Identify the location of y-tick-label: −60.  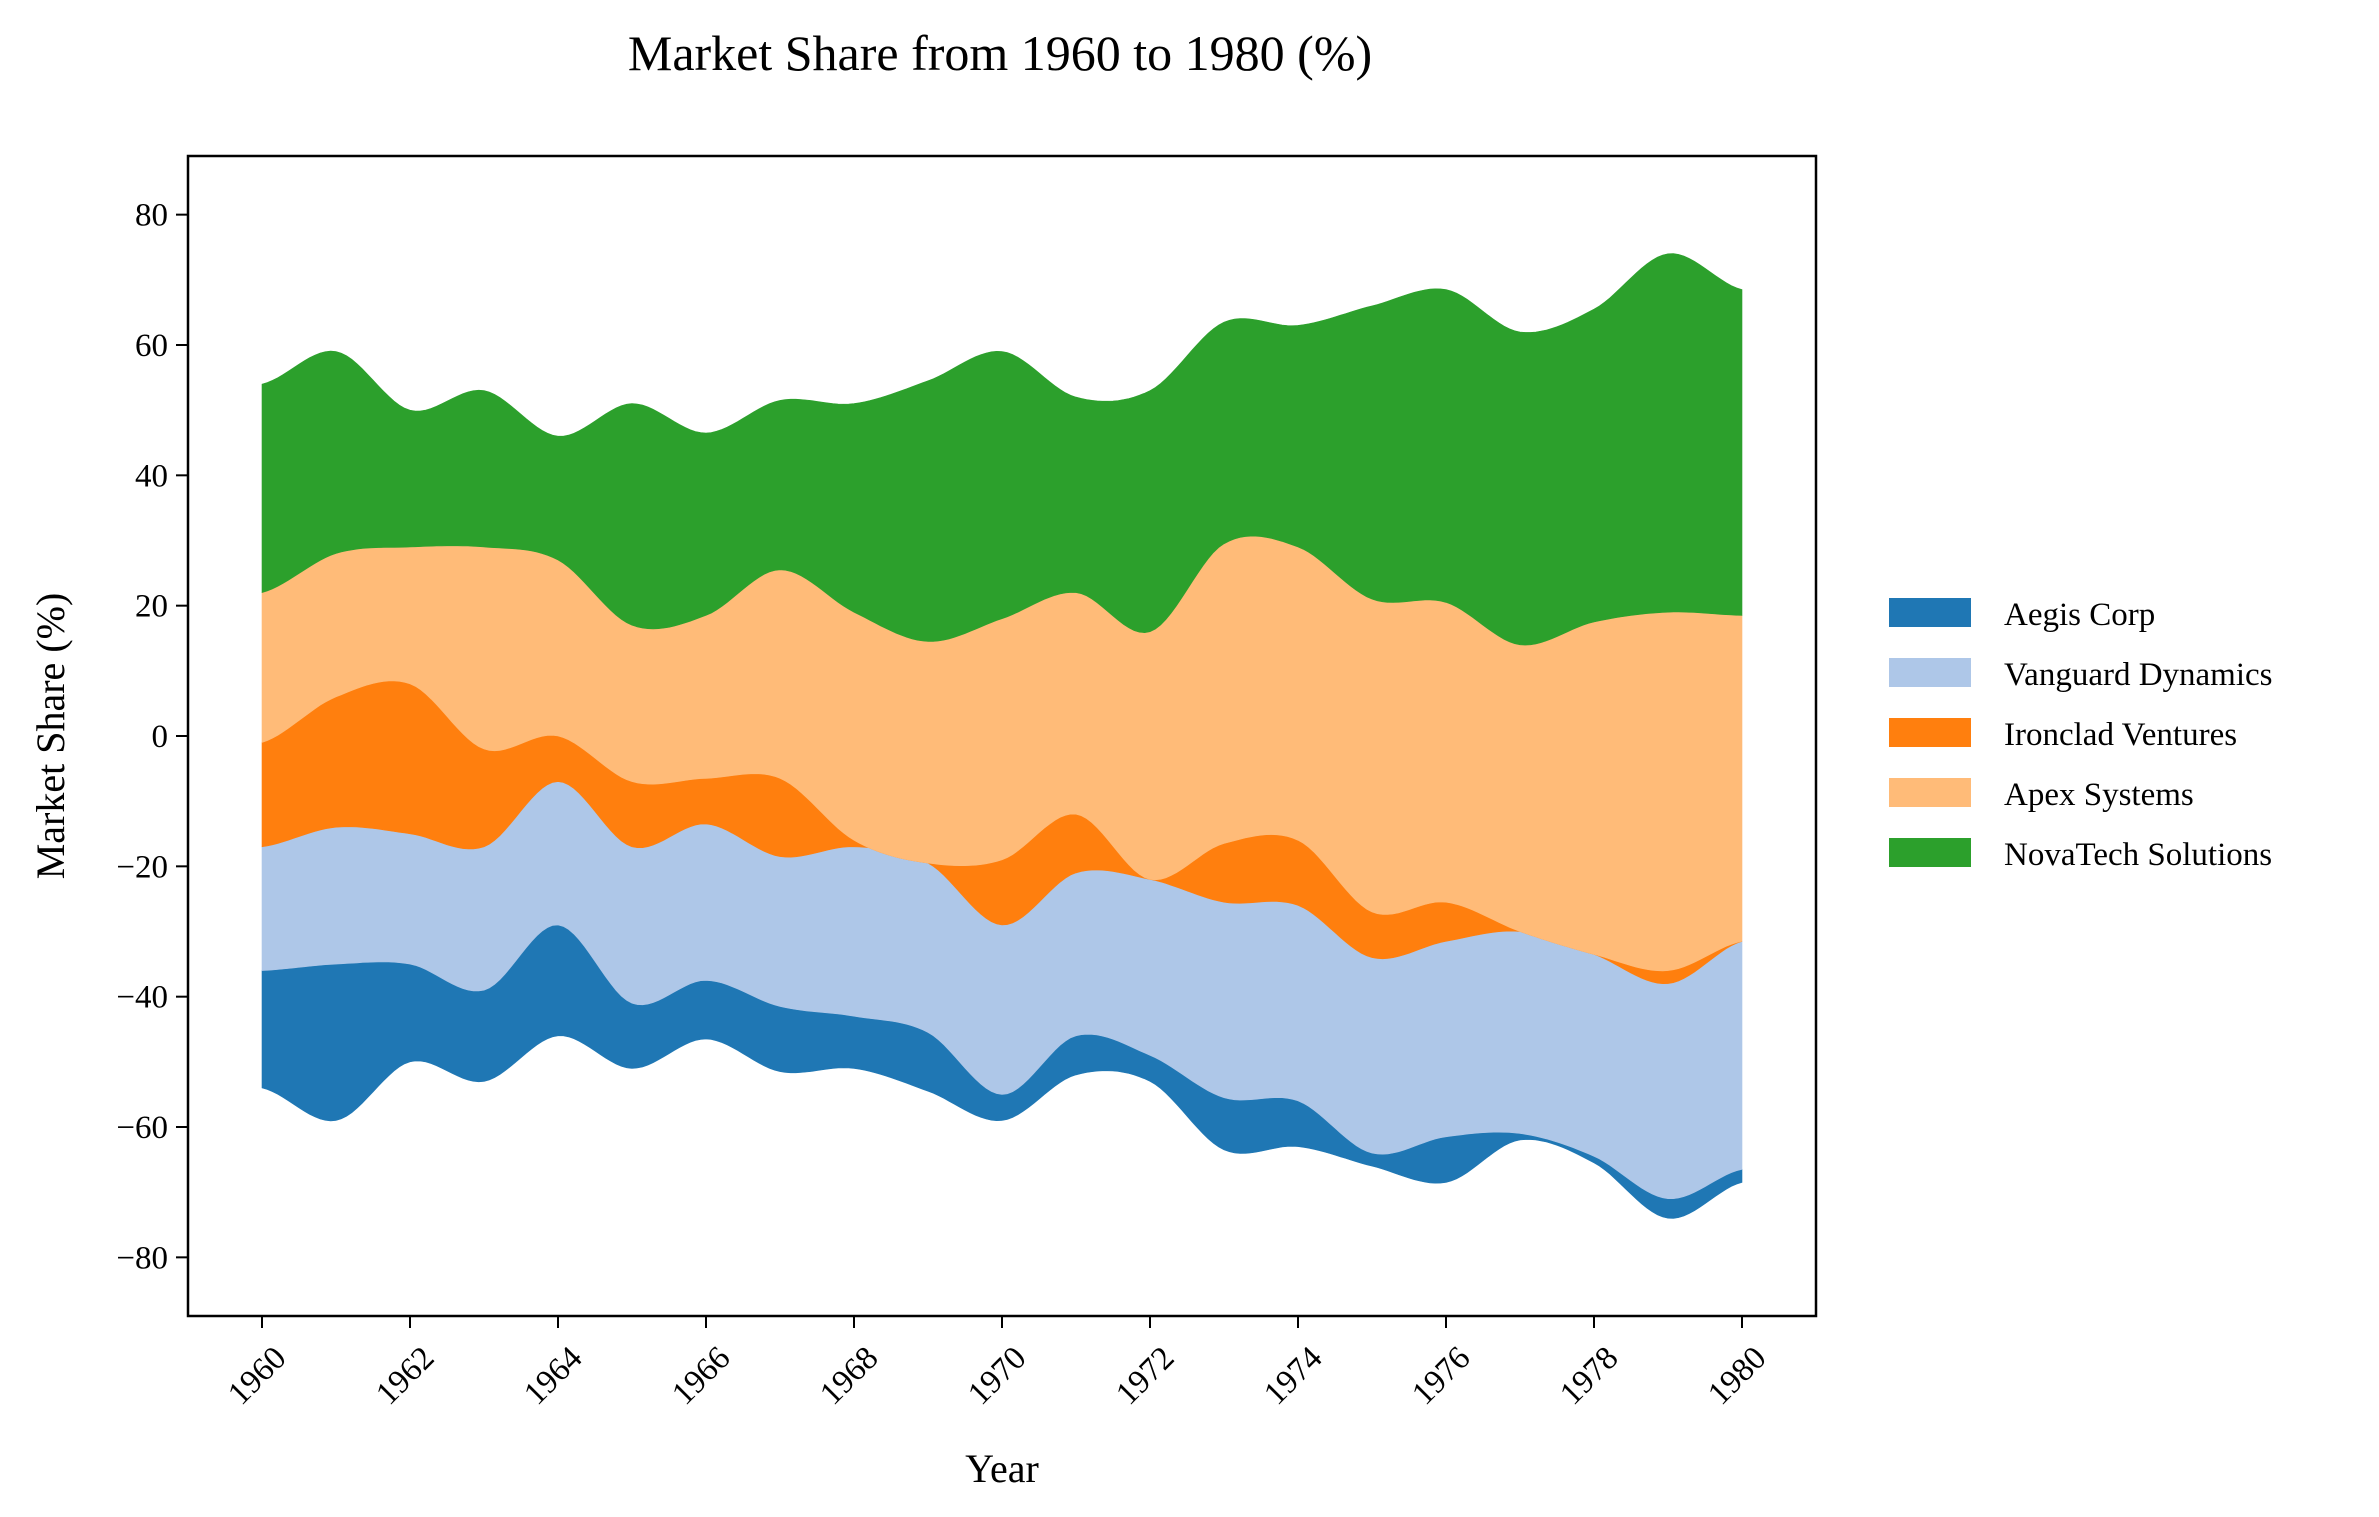
(142, 1128).